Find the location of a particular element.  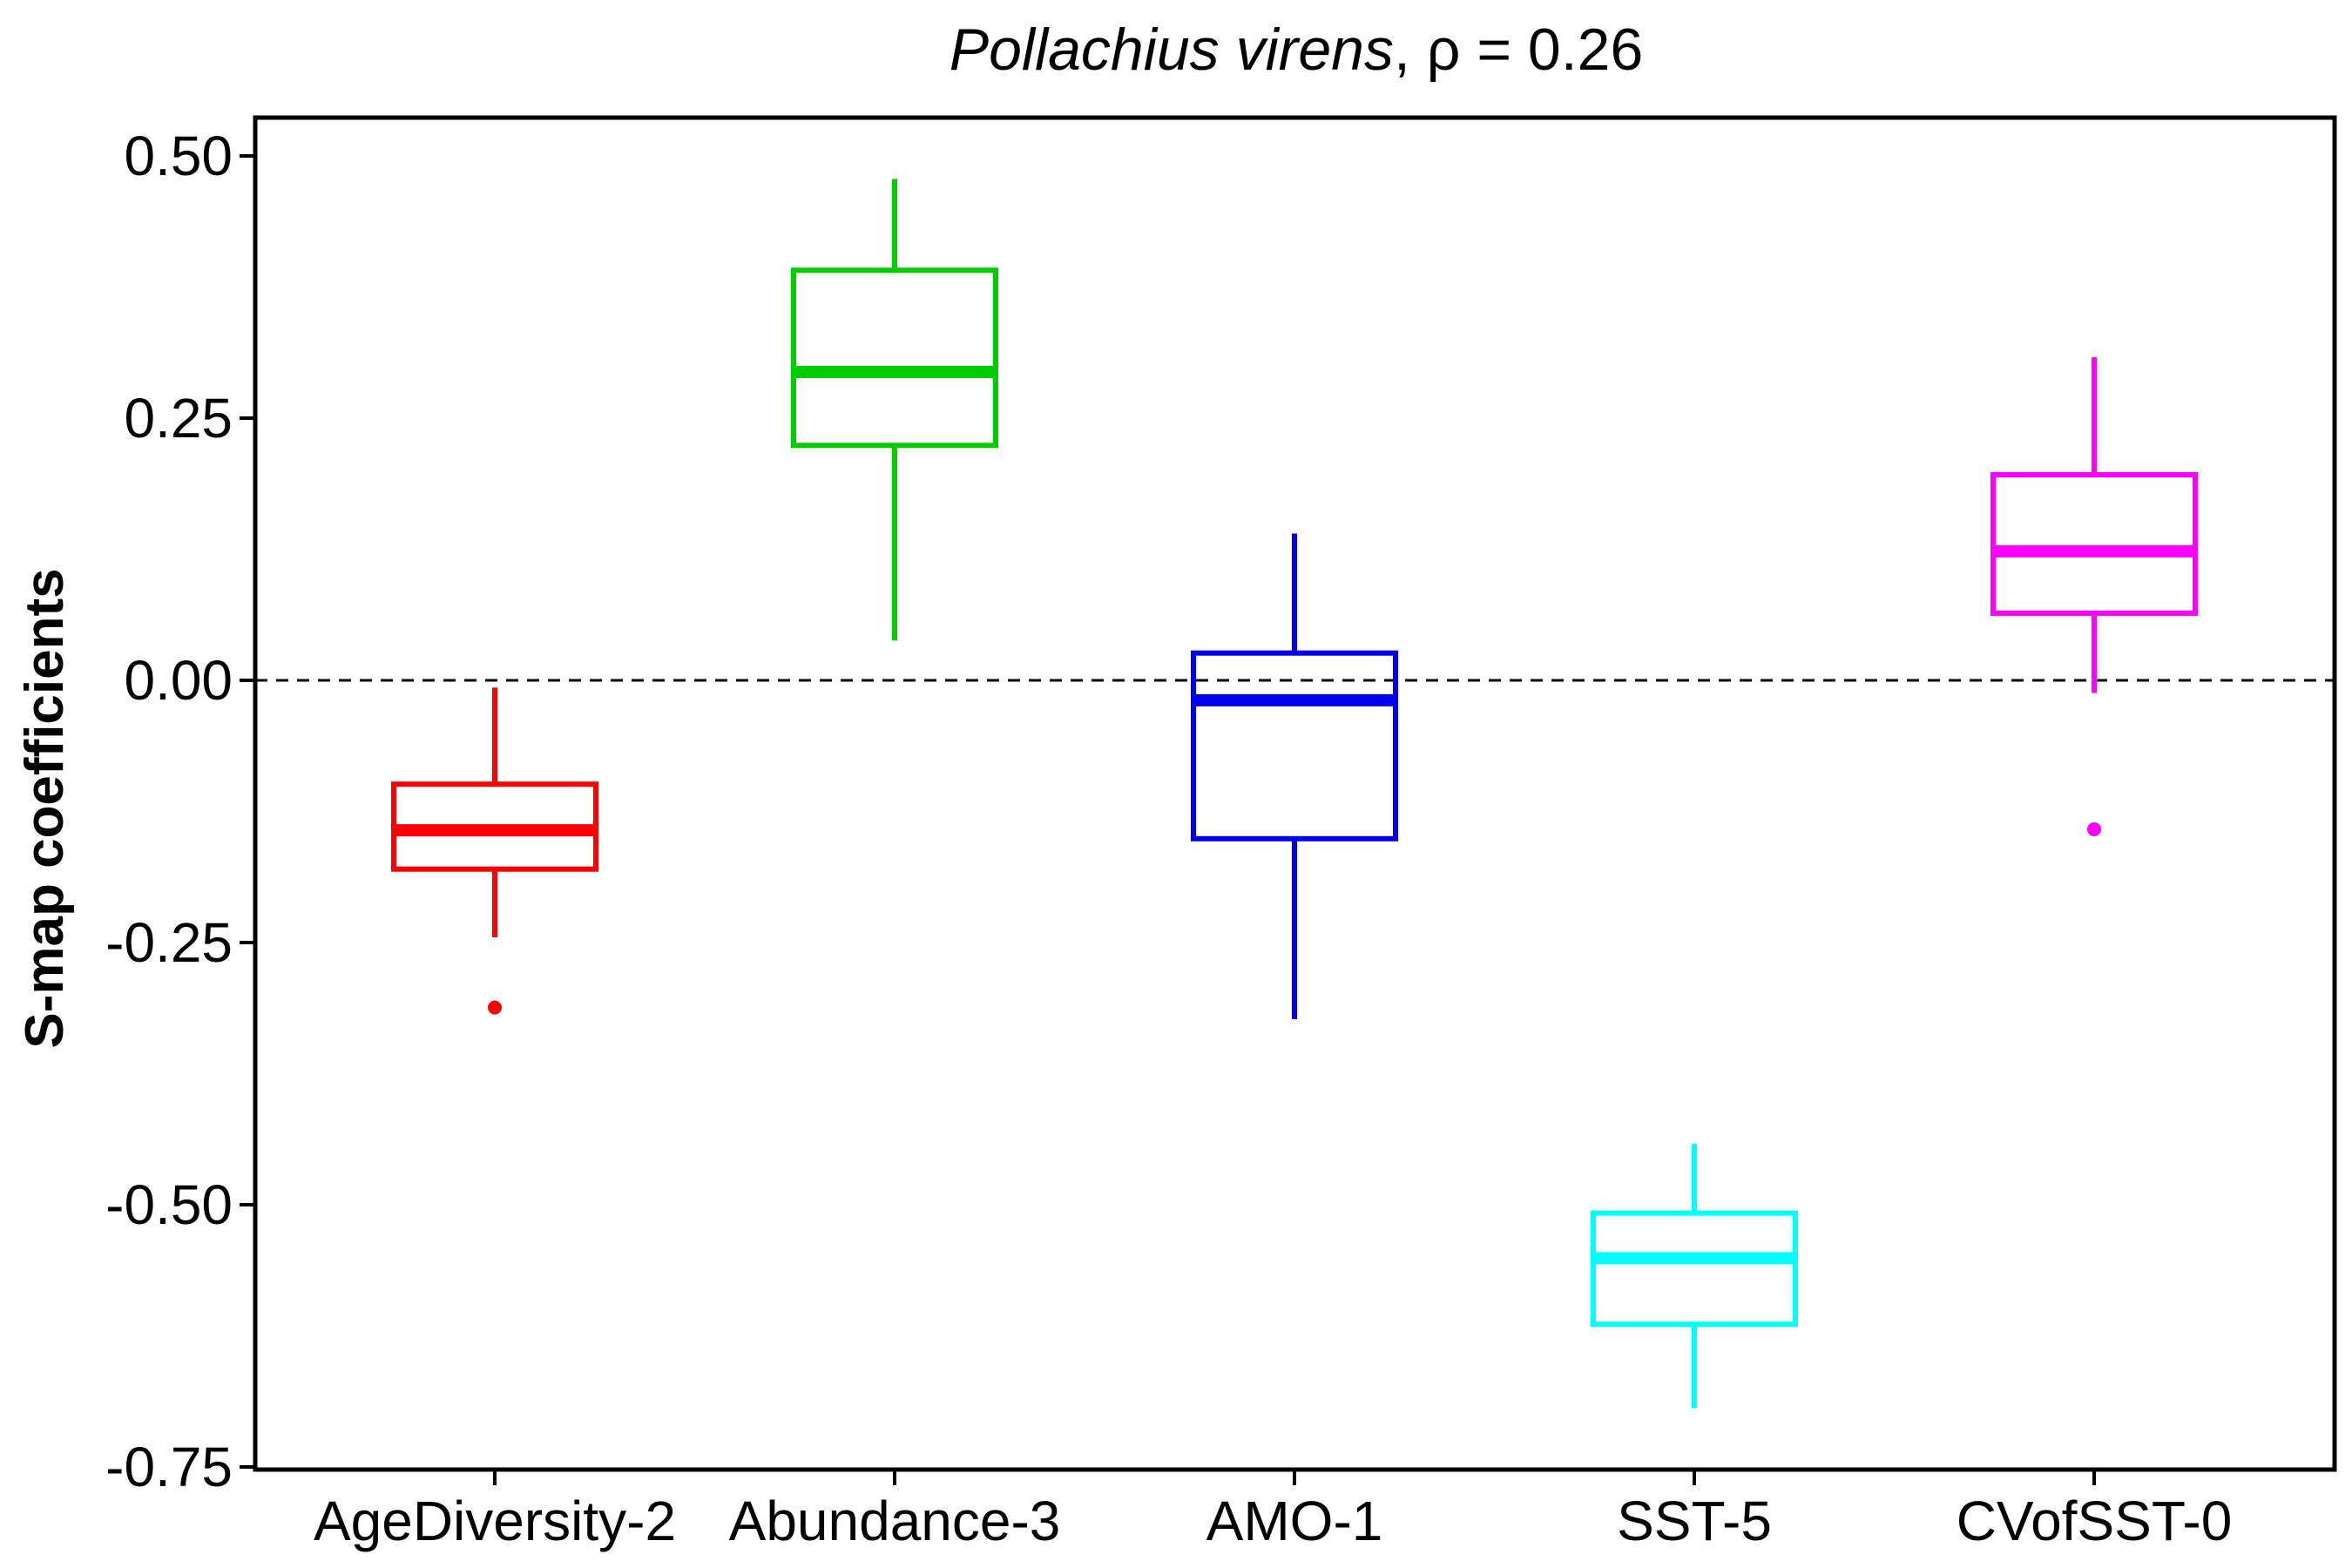

y-tick-label: -0.50 is located at coordinates (169, 1204).